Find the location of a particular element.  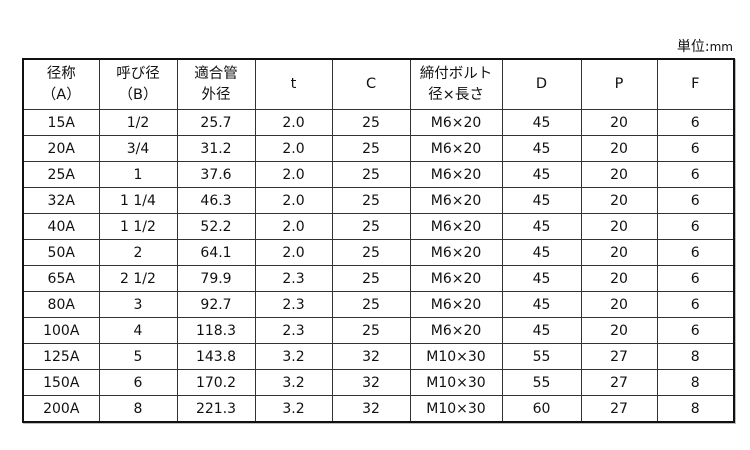

cell-nominal-b: 6 is located at coordinates (138, 382).